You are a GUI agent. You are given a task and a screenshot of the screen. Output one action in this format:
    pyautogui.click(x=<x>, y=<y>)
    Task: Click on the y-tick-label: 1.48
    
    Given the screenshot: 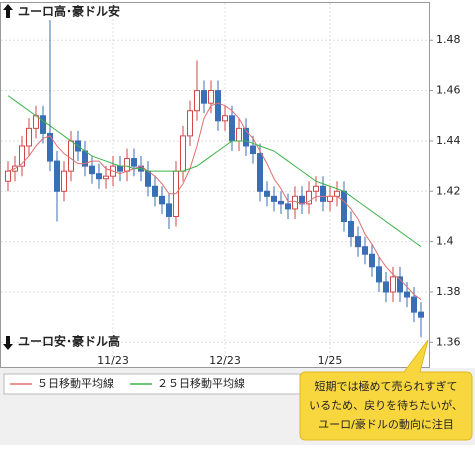 What is the action you would take?
    pyautogui.click(x=448, y=39)
    